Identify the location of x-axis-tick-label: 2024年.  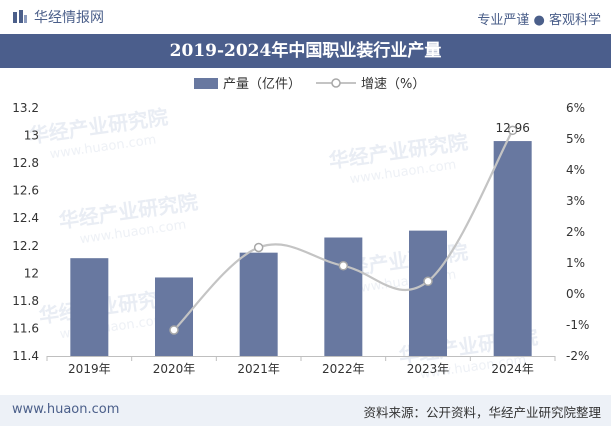
(512, 369).